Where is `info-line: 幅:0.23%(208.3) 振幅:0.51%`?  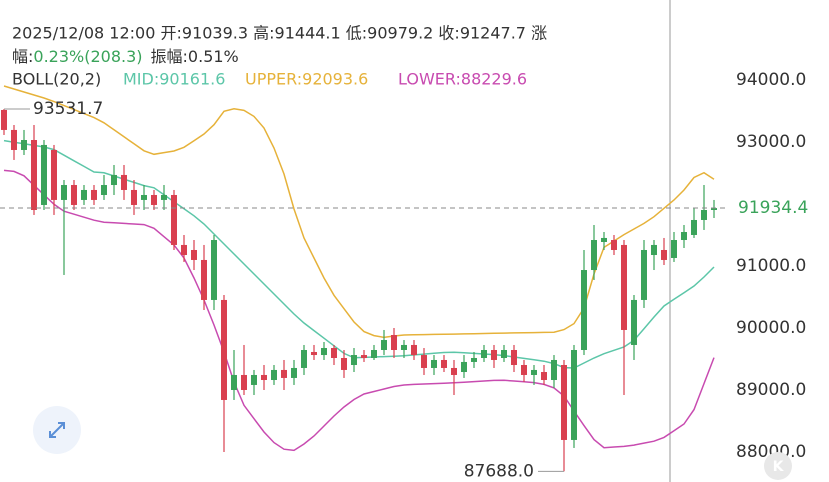
info-line: 幅:0.23%(208.3) 振幅:0.51% is located at coordinates (125, 56).